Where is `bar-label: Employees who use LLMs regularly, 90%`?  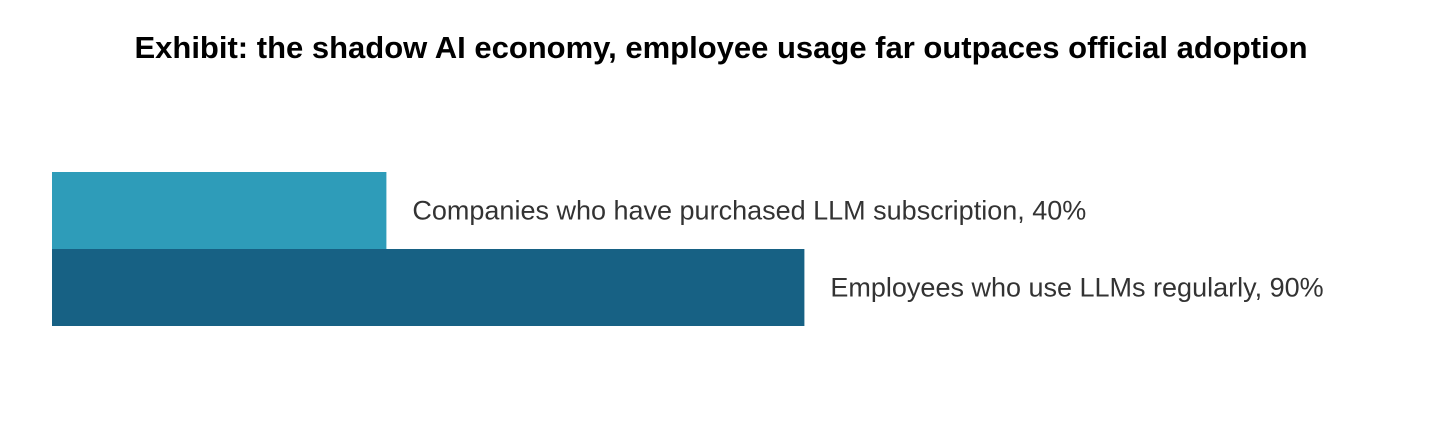 bar-label: Employees who use LLMs regularly, 90% is located at coordinates (1076, 288).